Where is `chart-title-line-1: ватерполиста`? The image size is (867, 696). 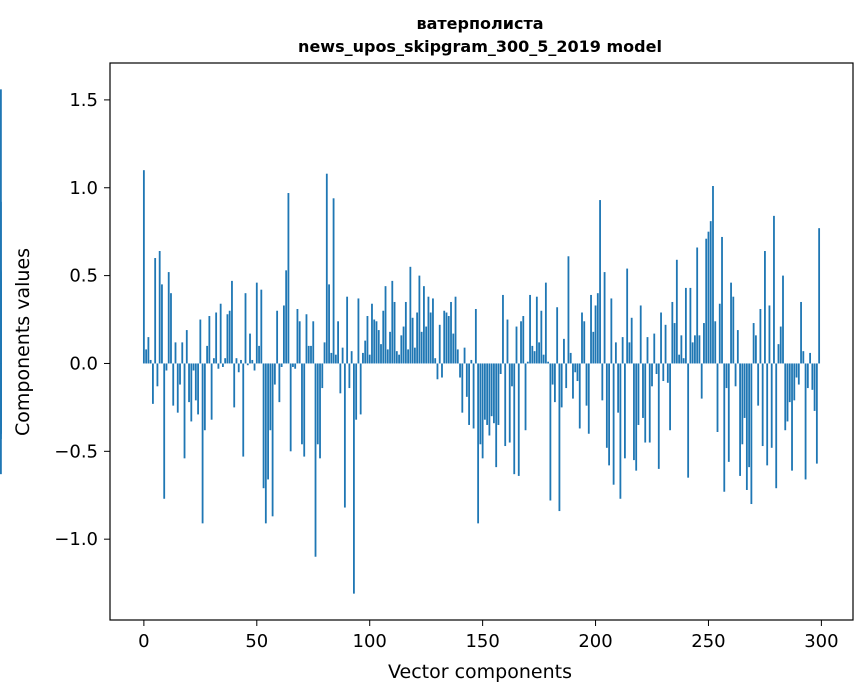 chart-title-line-1: ватерполиста is located at coordinates (479, 23).